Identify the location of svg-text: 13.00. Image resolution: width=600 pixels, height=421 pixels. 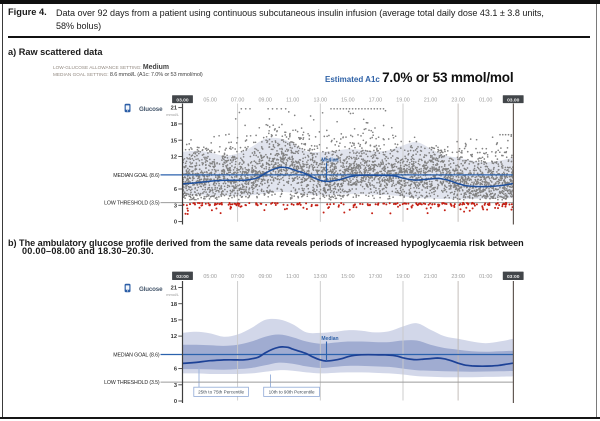
(321, 101).